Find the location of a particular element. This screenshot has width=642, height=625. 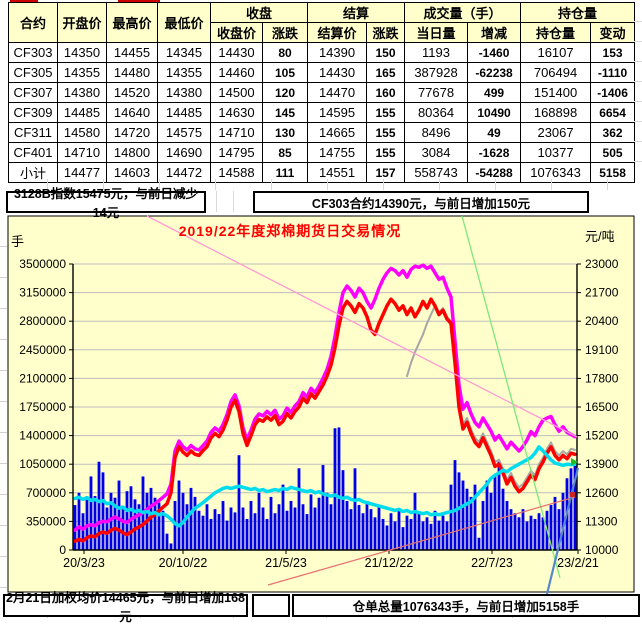

cell-volume-chg: 499 is located at coordinates (494, 92).